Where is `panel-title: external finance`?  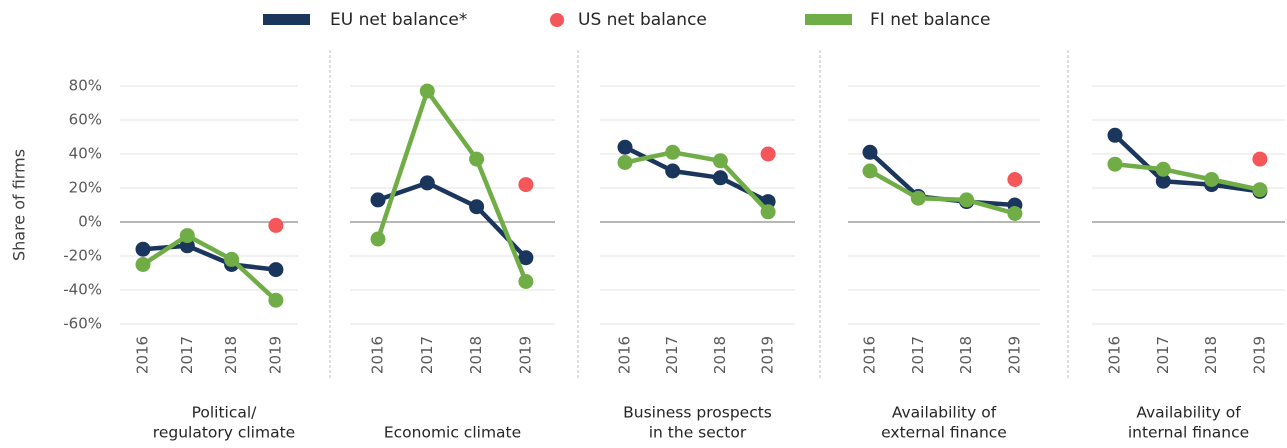 panel-title: external finance is located at coordinates (944, 433).